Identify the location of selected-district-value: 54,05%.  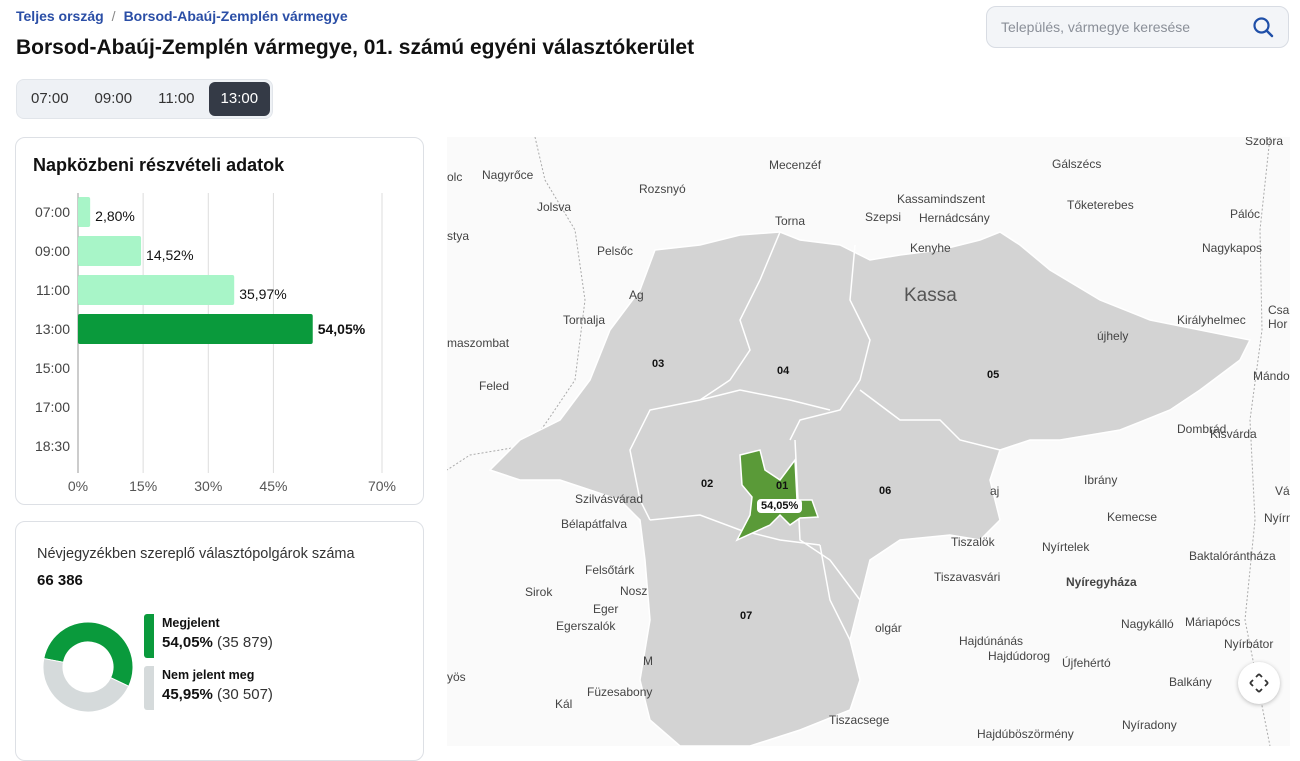
(780, 506).